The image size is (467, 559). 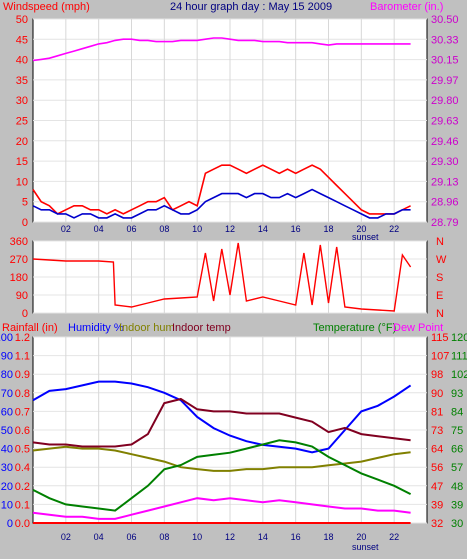 What do you see at coordinates (22, 338) in the screenshot?
I see `rain-tick-label: 1.2` at bounding box center [22, 338].